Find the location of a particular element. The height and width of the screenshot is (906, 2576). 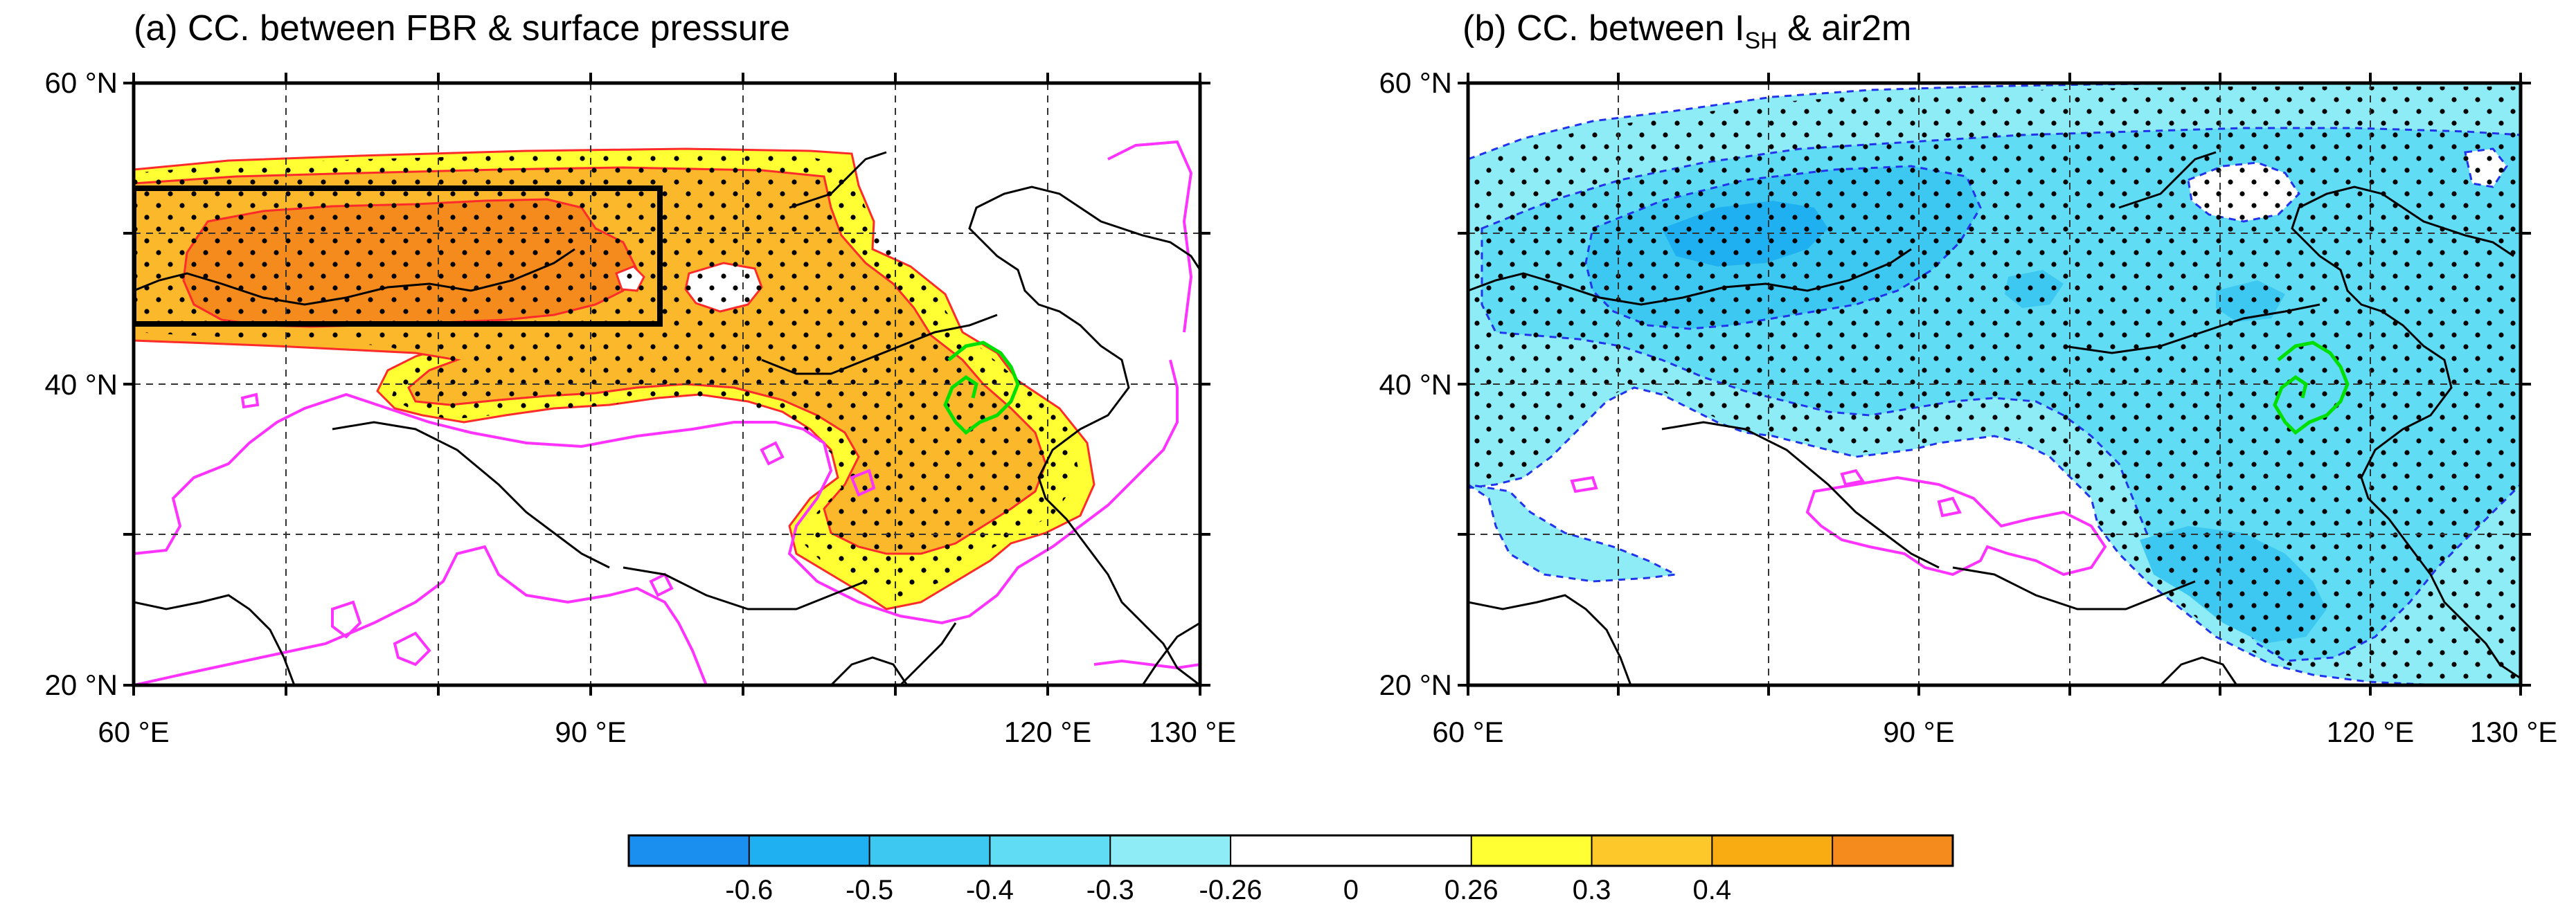

lat-label-40n-b: 40 °N is located at coordinates (1415, 384).